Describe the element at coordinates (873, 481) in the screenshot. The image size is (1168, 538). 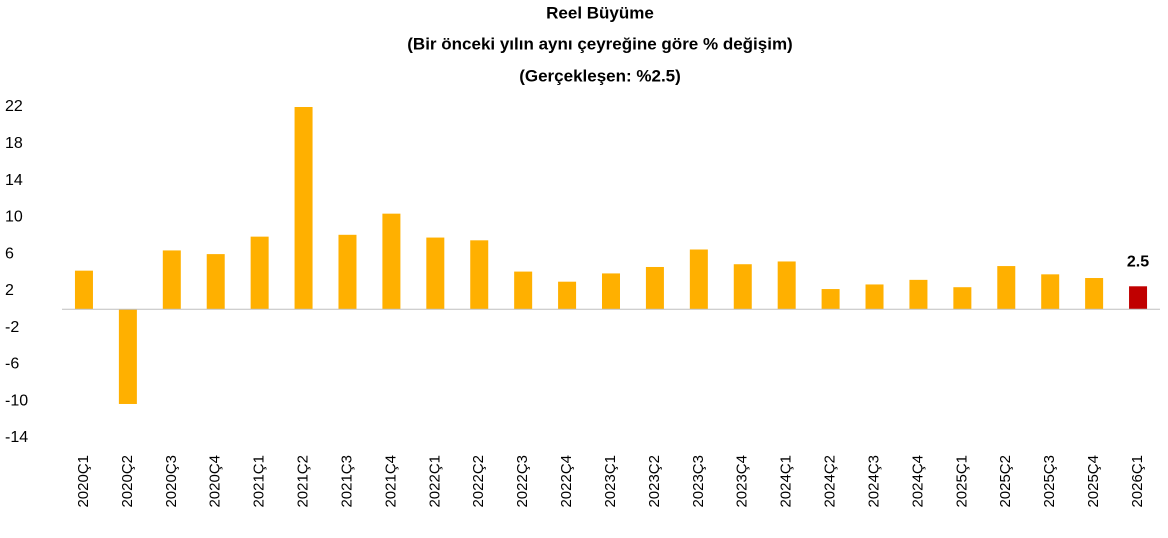
I see `x-tick-label: 2024Ç3` at that location.